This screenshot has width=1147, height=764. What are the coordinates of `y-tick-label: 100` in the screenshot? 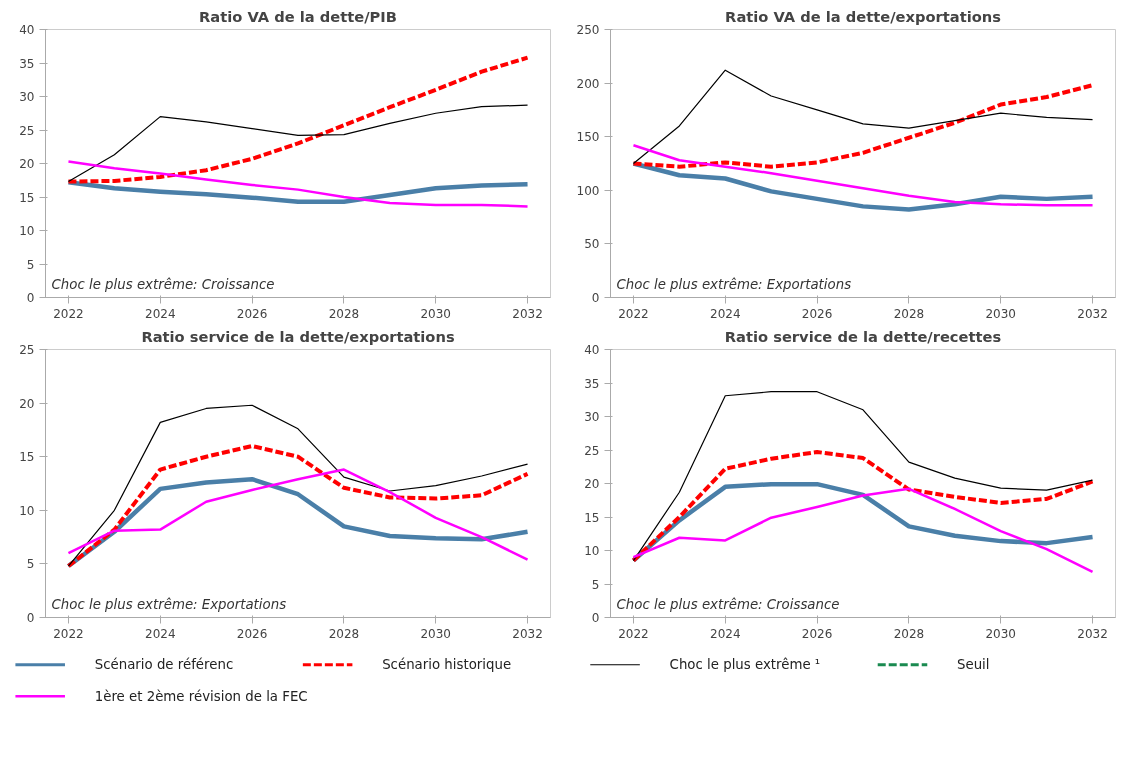 It's located at (588, 190).